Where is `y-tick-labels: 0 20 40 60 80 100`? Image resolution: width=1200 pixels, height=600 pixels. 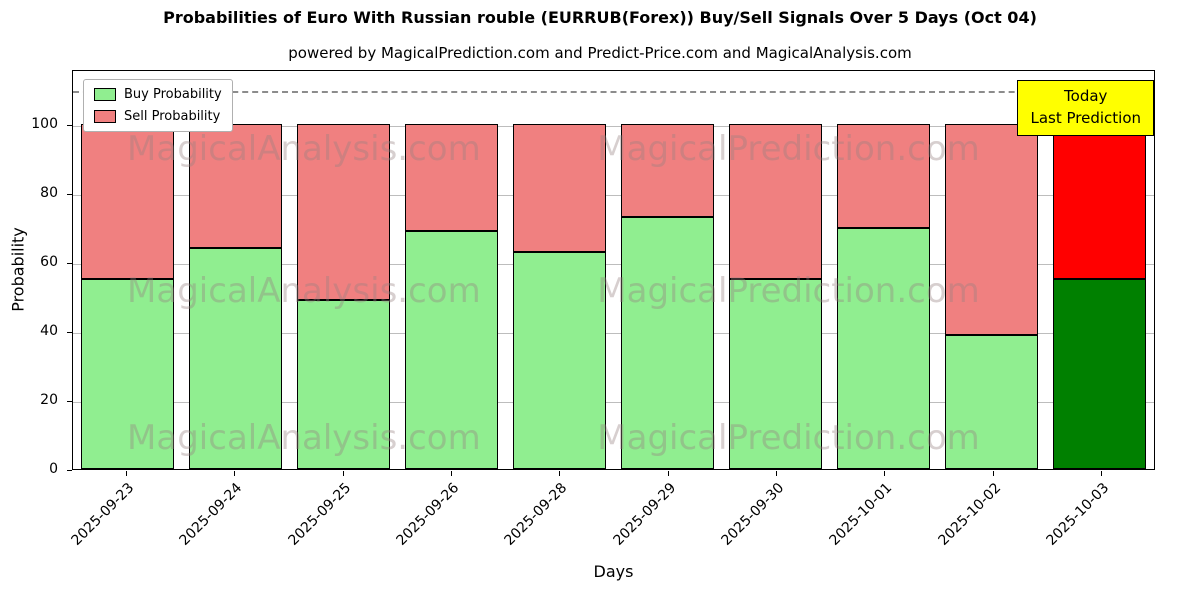
y-tick-labels: 0 20 40 60 80 100 is located at coordinates (32, 273).